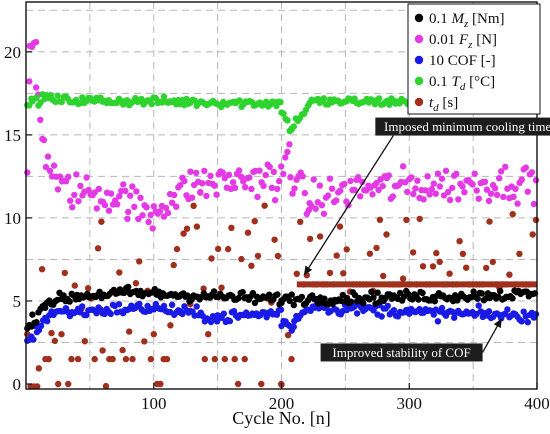 The height and width of the screenshot is (434, 550). What do you see at coordinates (12, 52) in the screenshot?
I see `y-tick-label: 20` at bounding box center [12, 52].